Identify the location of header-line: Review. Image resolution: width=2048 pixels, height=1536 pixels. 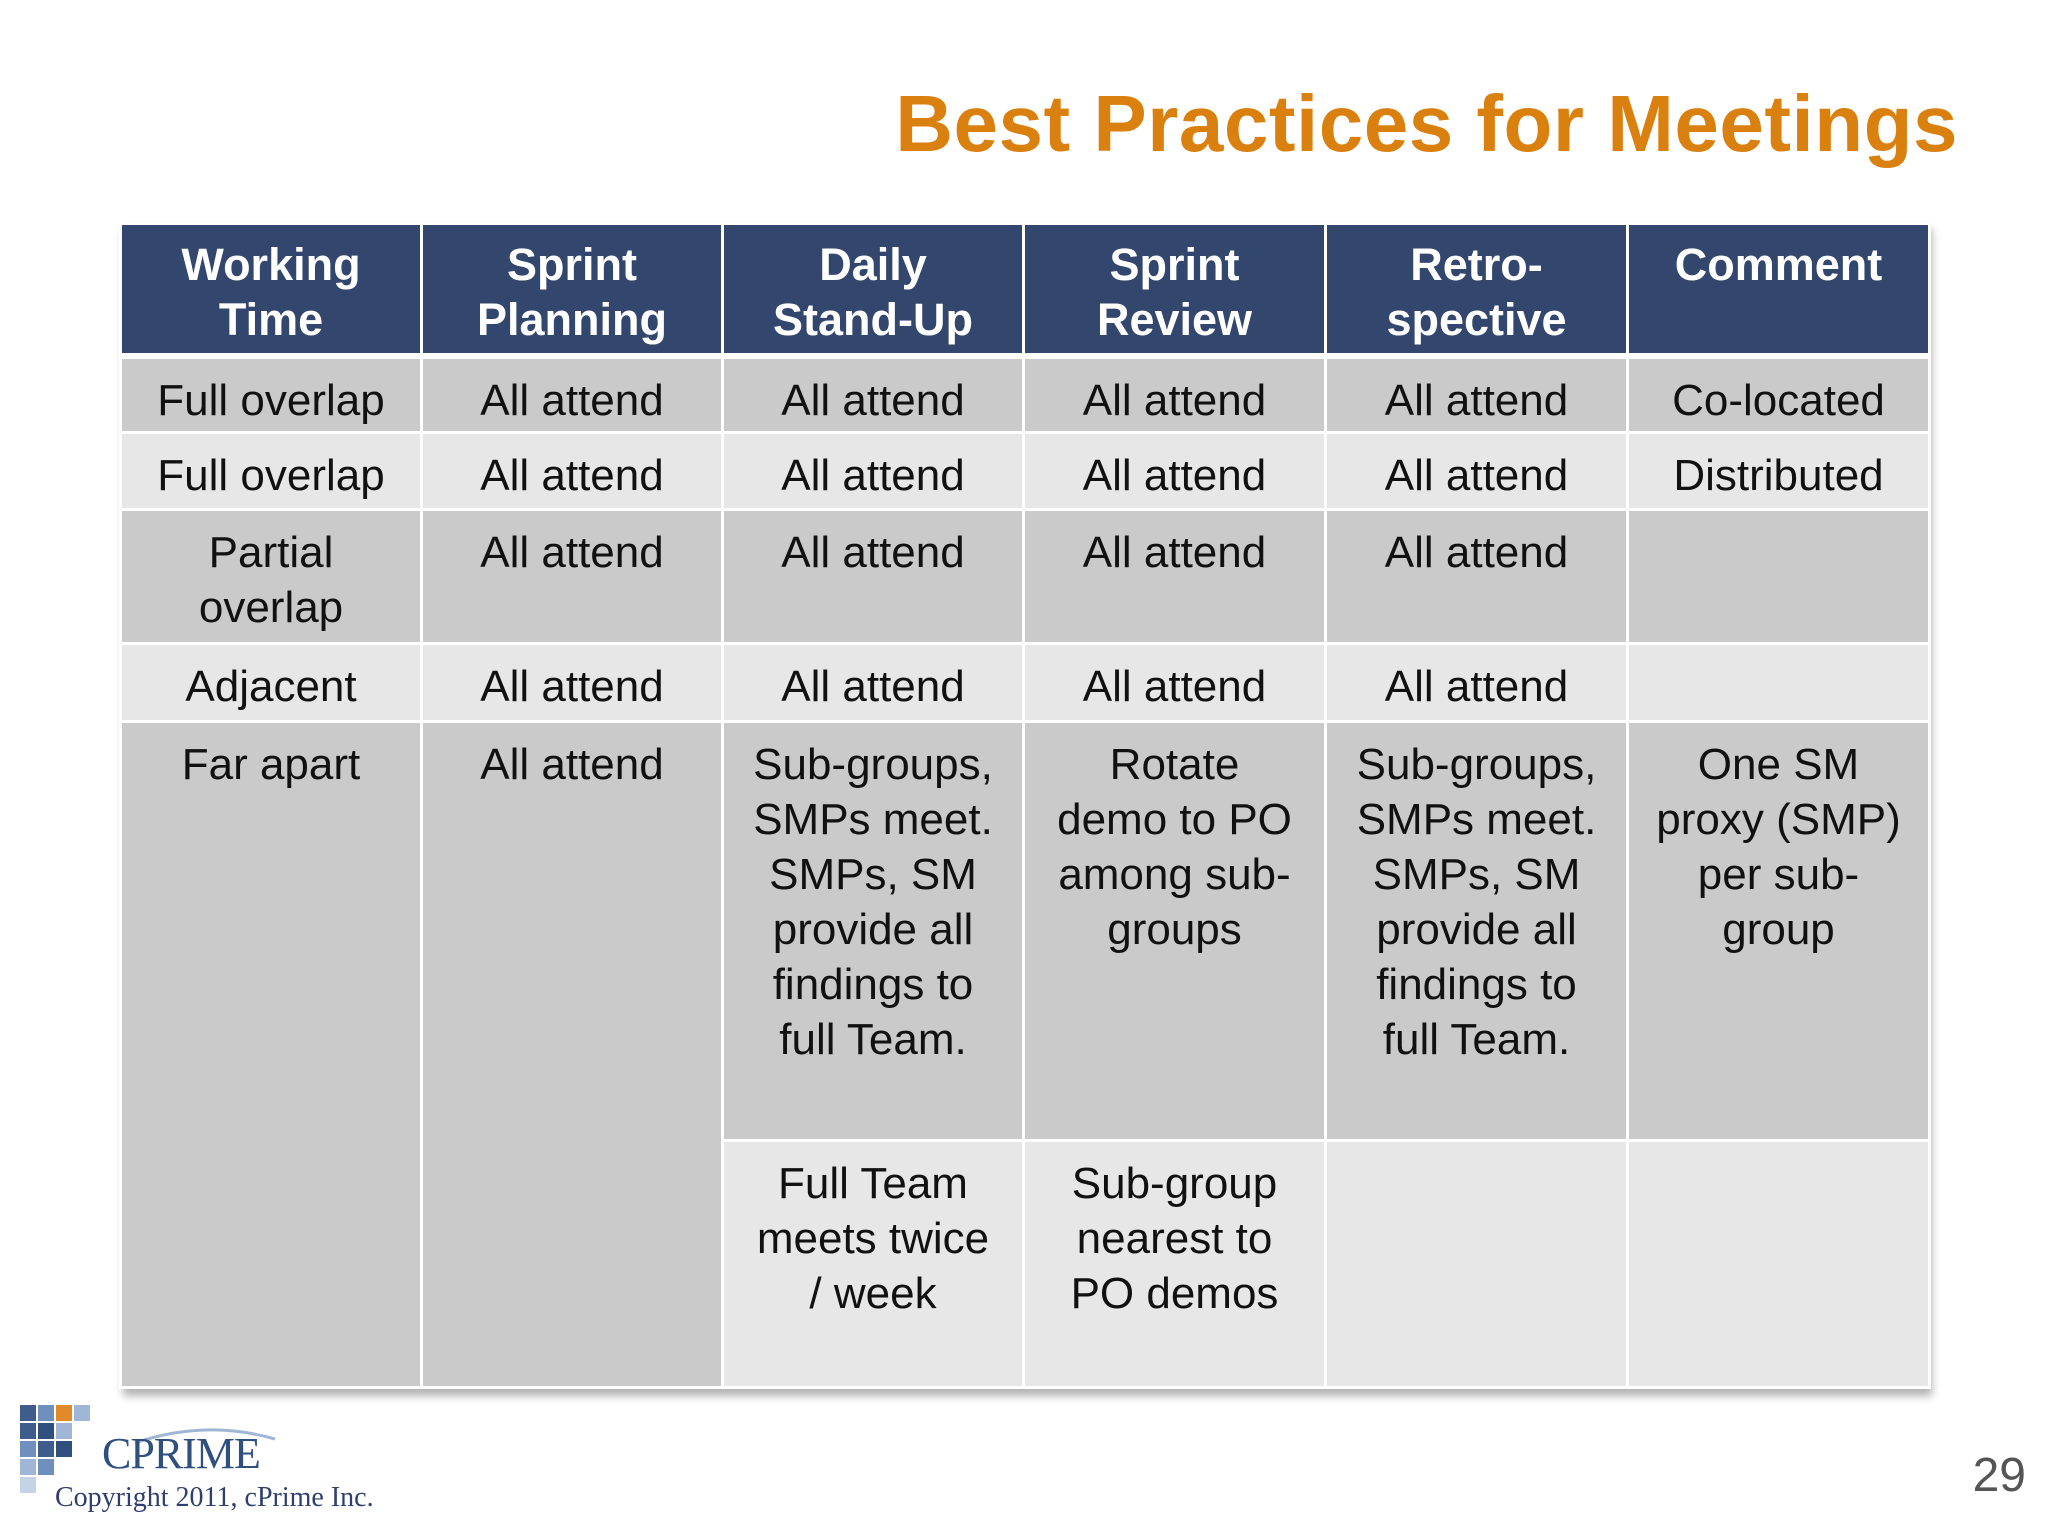
(1174, 319).